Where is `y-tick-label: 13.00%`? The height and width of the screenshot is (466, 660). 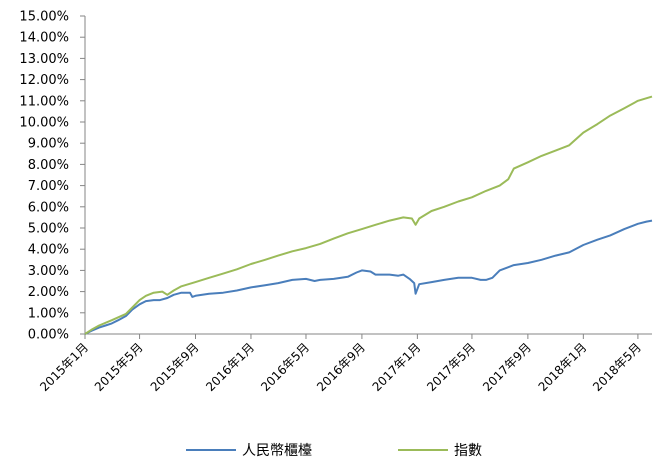 y-tick-label: 13.00% is located at coordinates (44, 59).